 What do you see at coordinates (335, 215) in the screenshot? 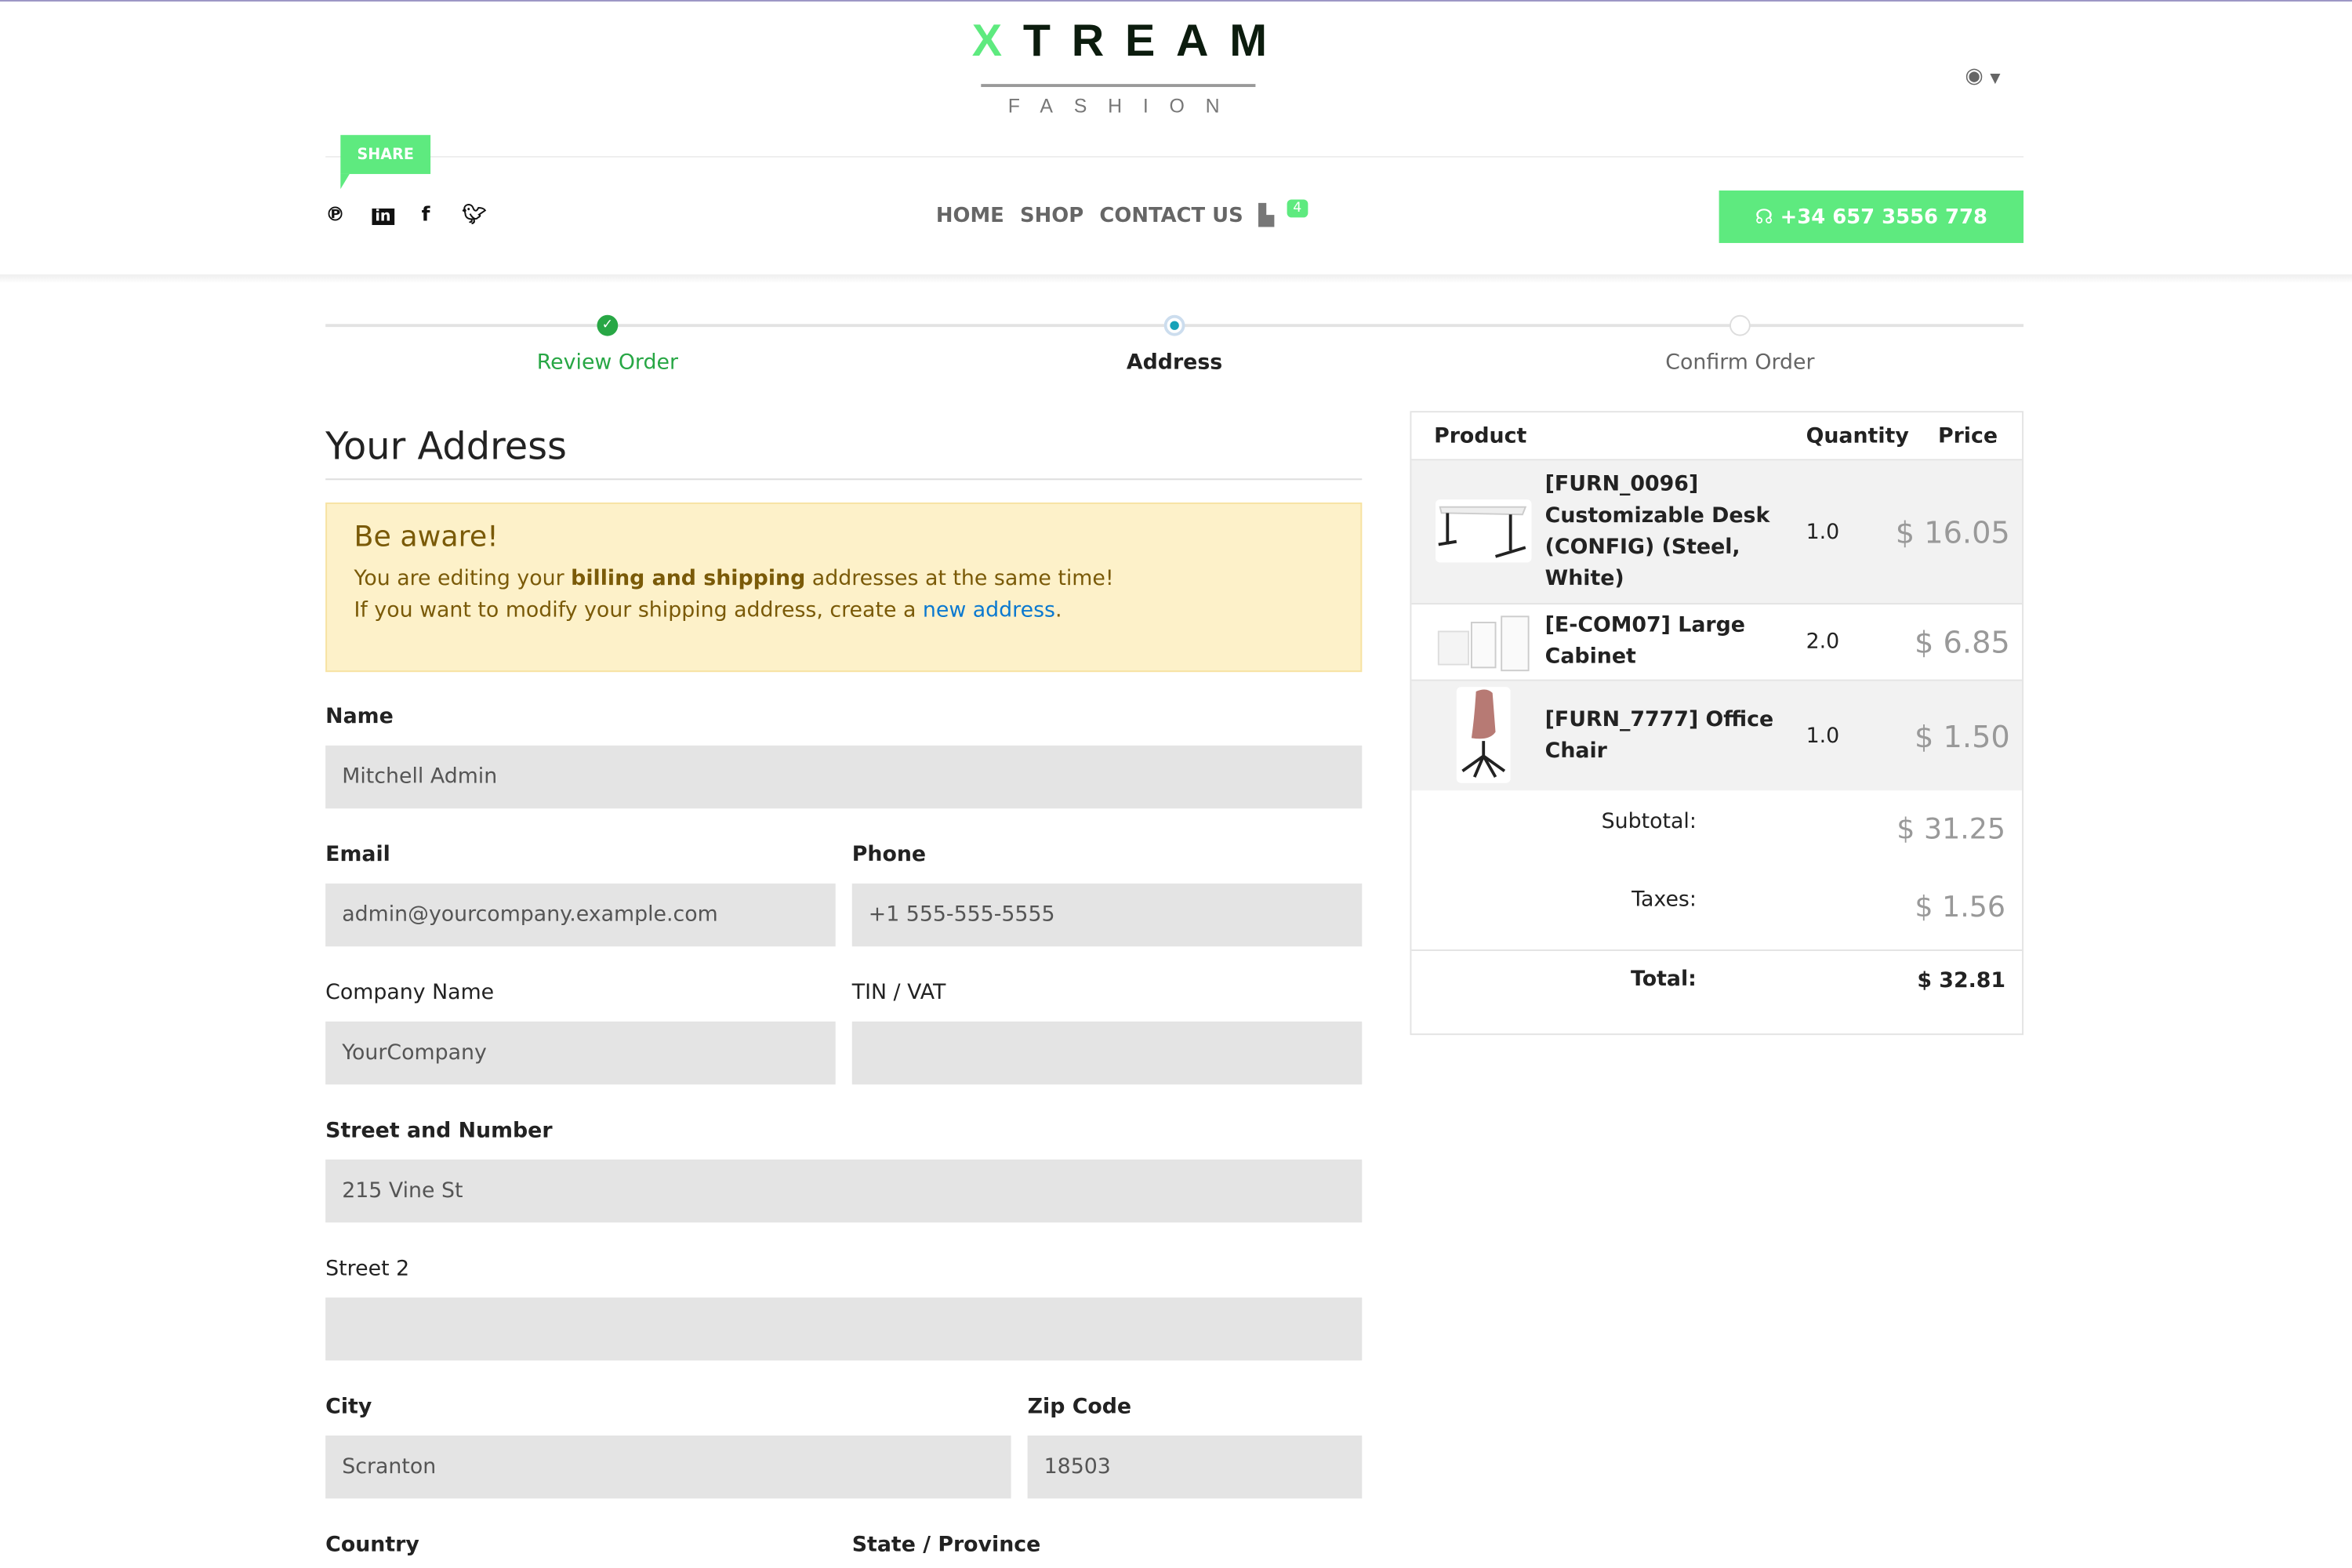
I see `pinterest-icon: ℗` at bounding box center [335, 215].